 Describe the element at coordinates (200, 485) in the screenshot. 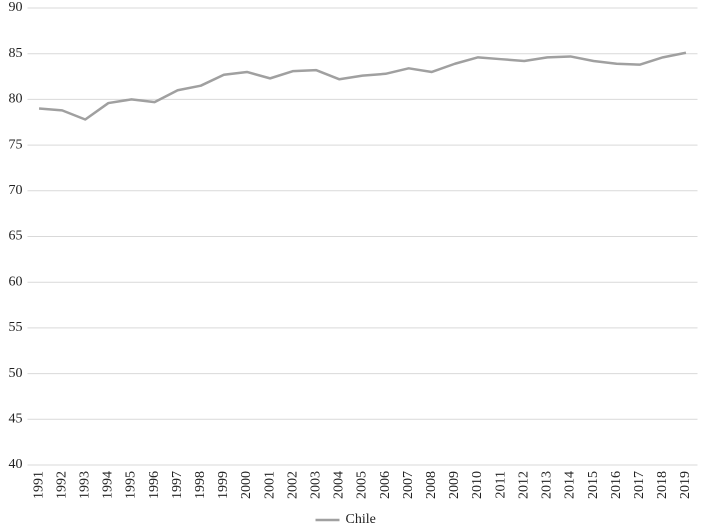

I see `x-tick-label: 1998` at that location.